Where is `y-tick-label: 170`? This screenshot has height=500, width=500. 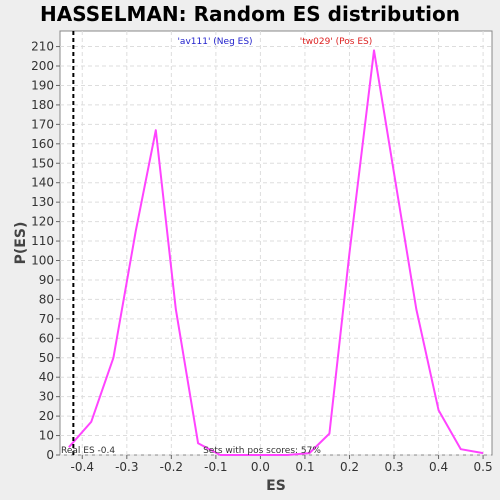 y-tick-label: 170 is located at coordinates (42, 124).